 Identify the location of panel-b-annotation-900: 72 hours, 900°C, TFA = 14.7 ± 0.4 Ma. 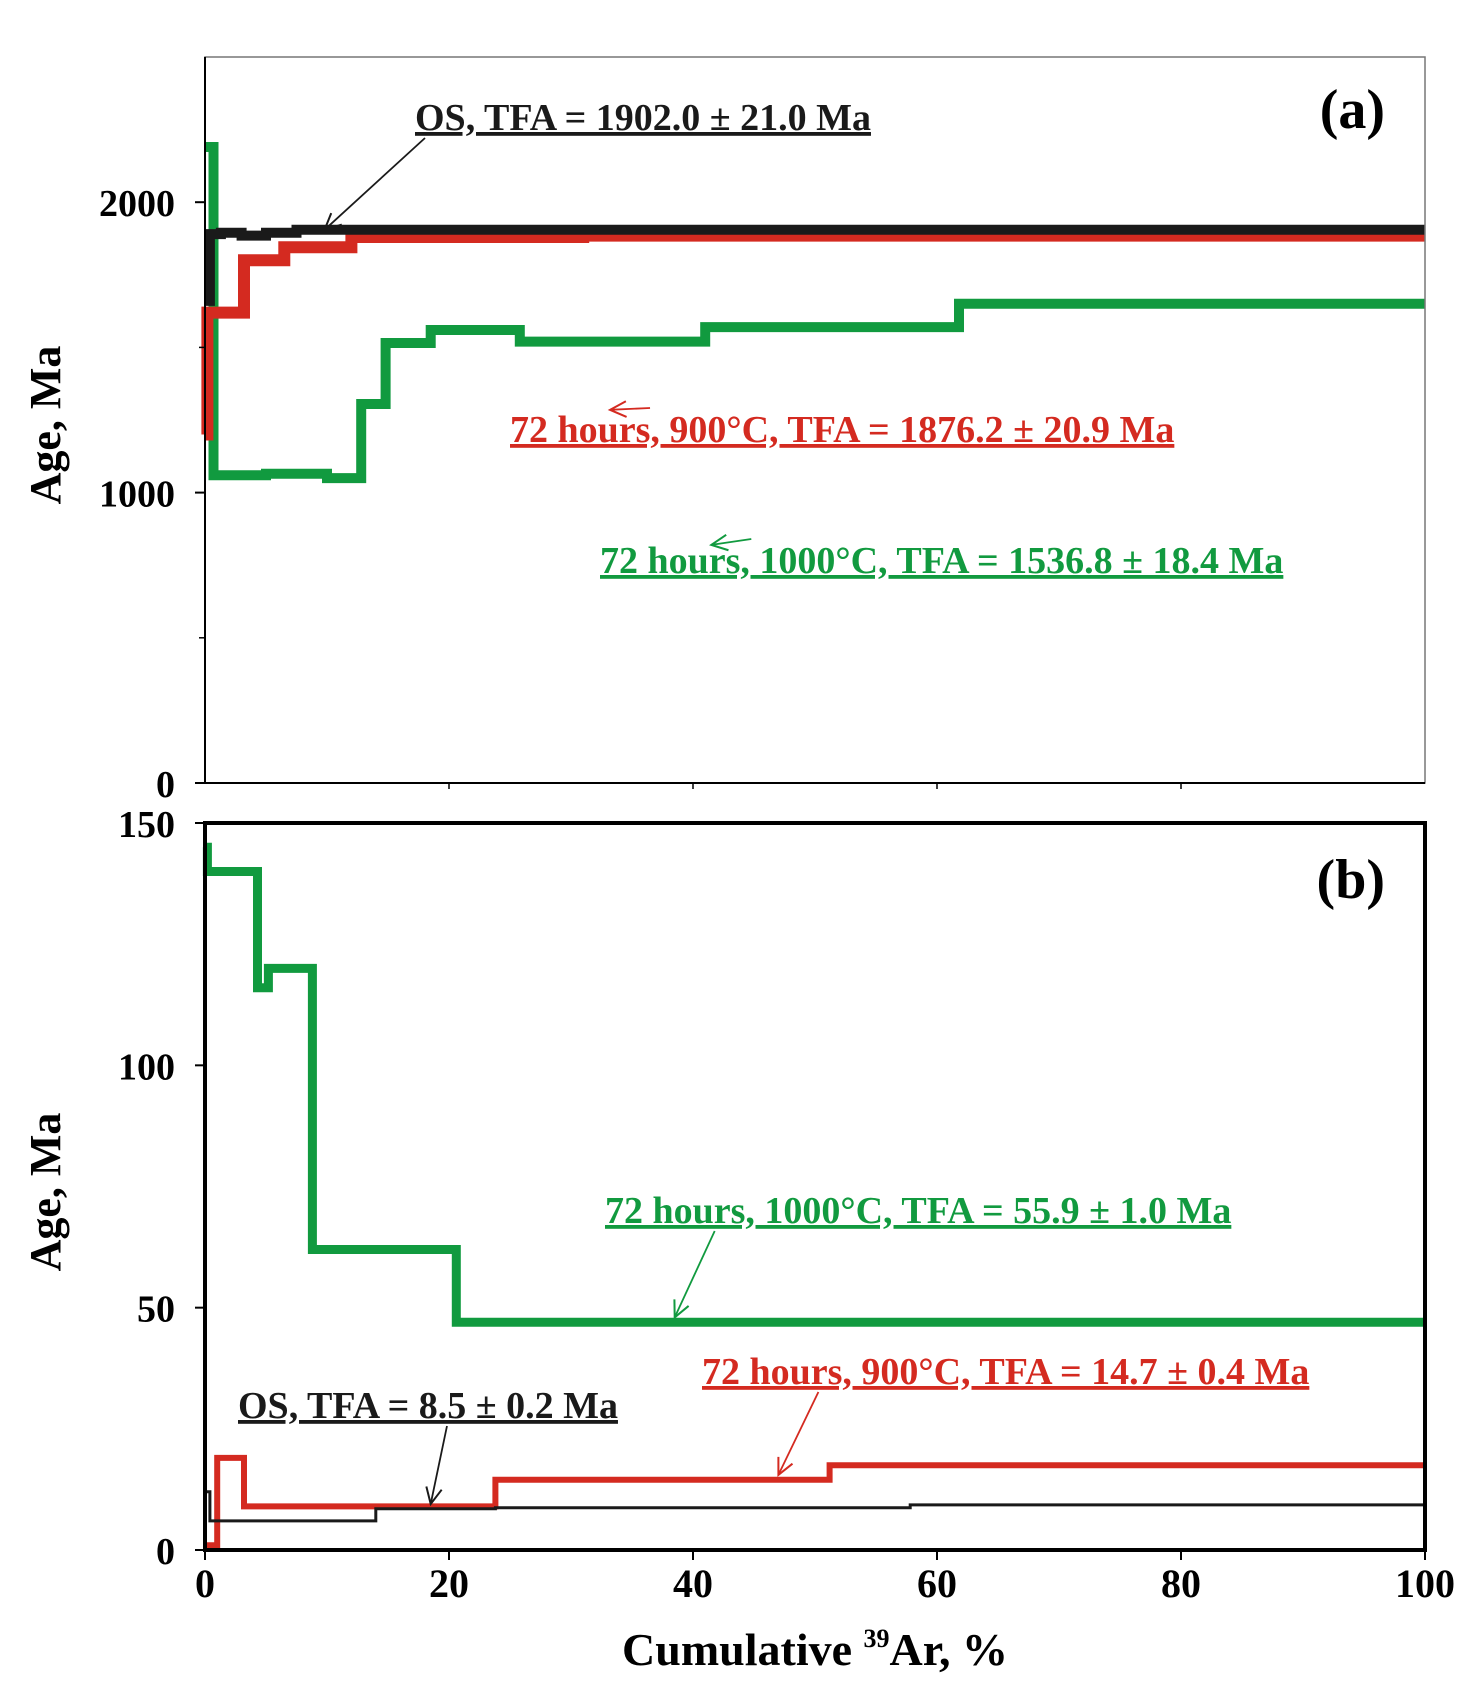
(1005, 1372).